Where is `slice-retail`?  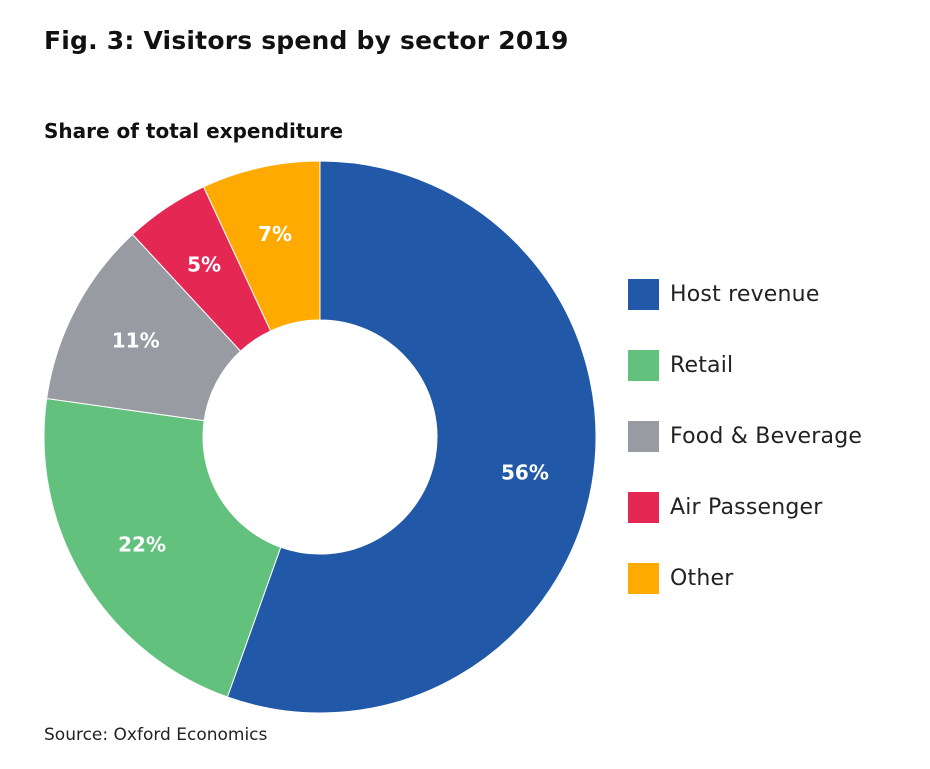 slice-retail is located at coordinates (162, 547).